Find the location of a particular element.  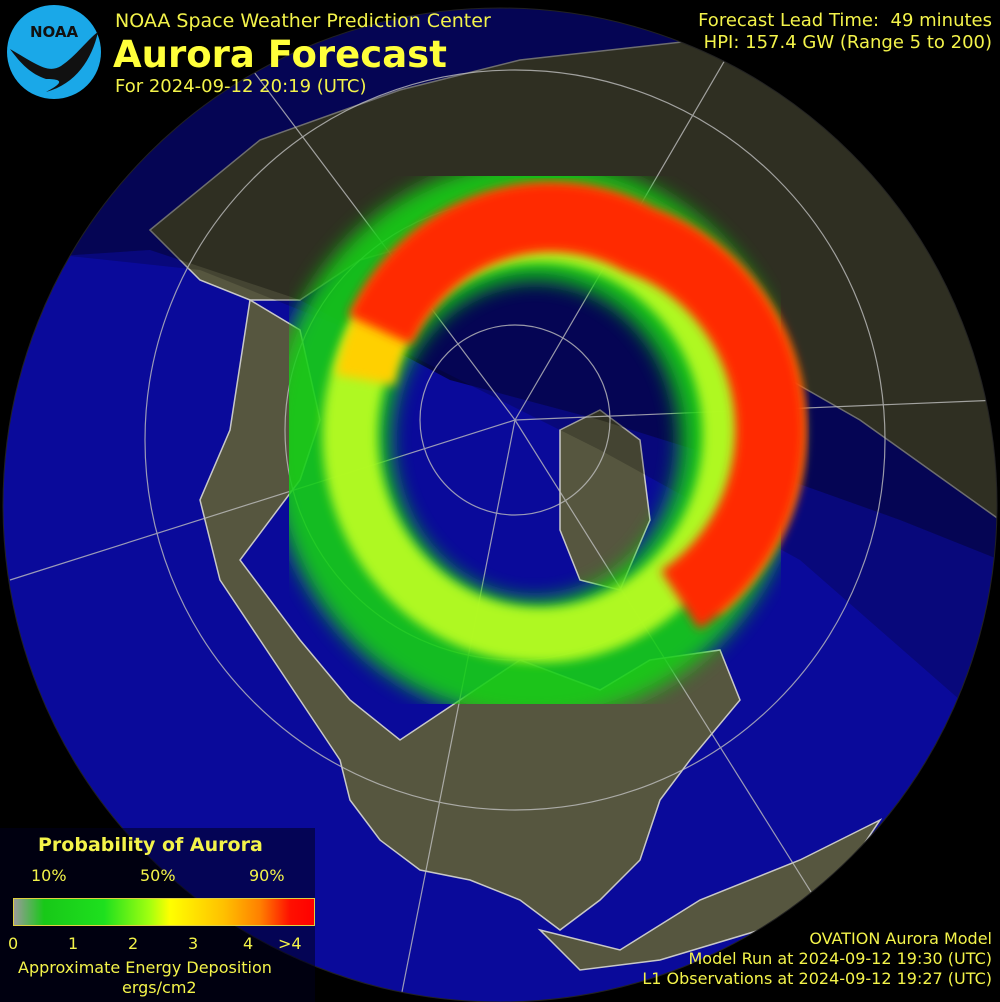

energy-tick: 4 is located at coordinates (248, 943).